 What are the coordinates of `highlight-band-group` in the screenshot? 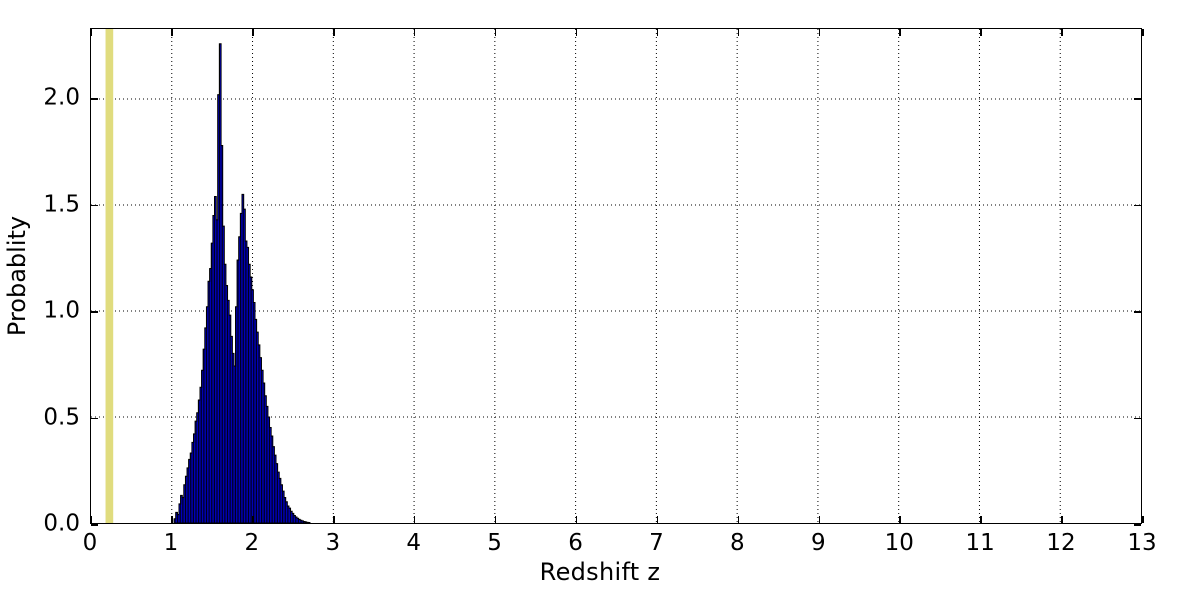 It's located at (109, 276).